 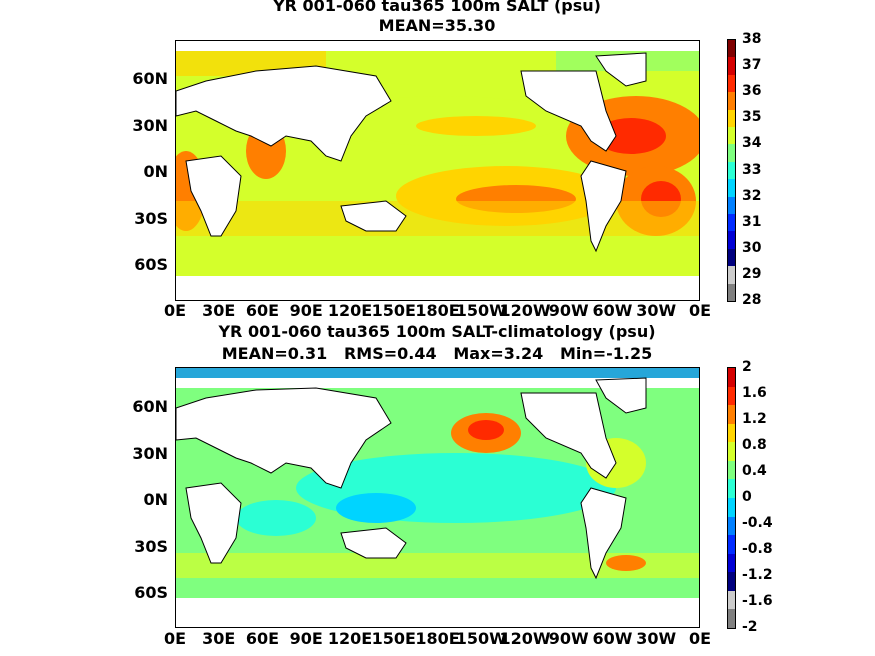 I want to click on bottom-colorbar, so click(x=731, y=498).